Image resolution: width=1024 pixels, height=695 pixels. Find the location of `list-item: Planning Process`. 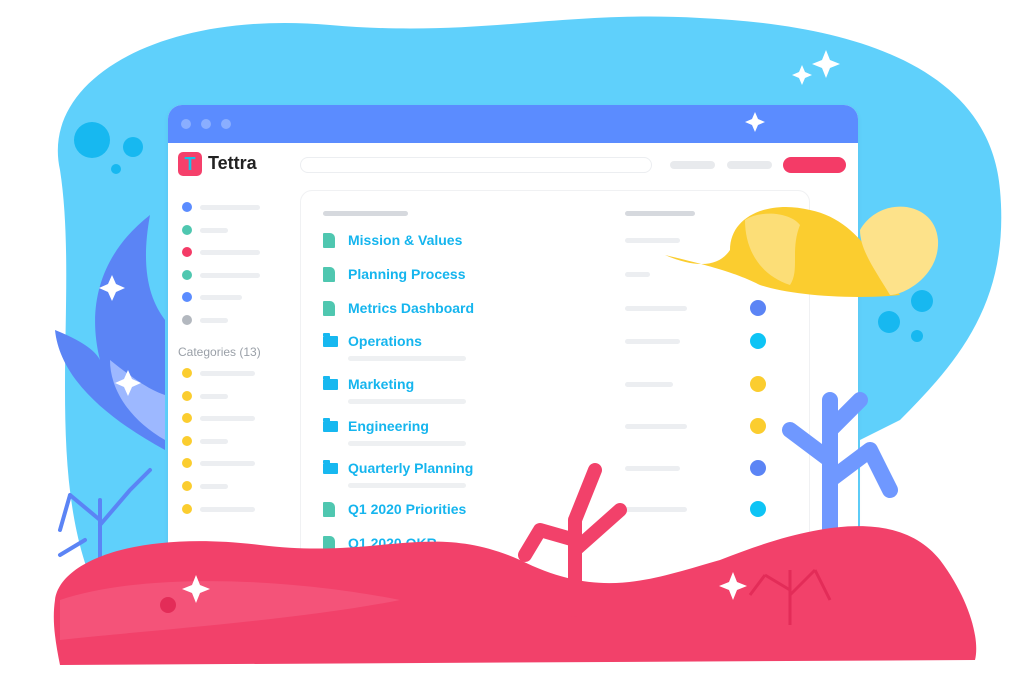

list-item: Planning Process is located at coordinates (394, 274).